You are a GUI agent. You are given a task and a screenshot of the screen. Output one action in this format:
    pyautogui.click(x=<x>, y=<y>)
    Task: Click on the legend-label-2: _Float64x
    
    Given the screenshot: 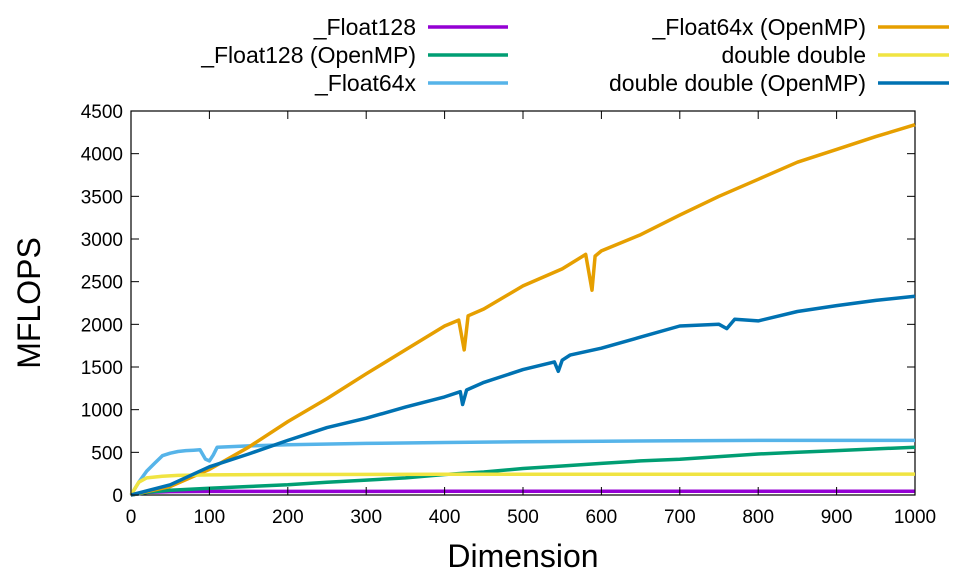 What is the action you would take?
    pyautogui.click(x=365, y=83)
    